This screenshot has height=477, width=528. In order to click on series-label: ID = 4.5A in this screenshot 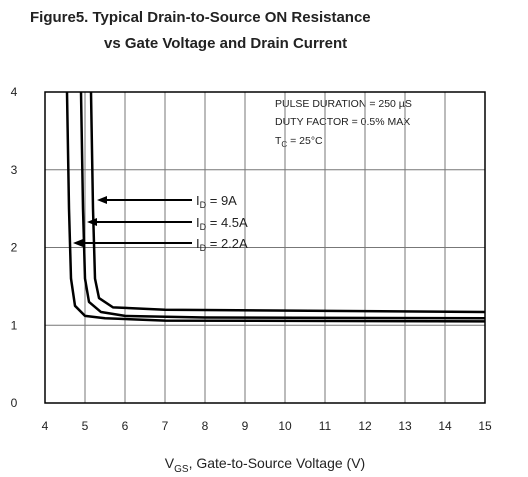, I will do `click(222, 223)`.